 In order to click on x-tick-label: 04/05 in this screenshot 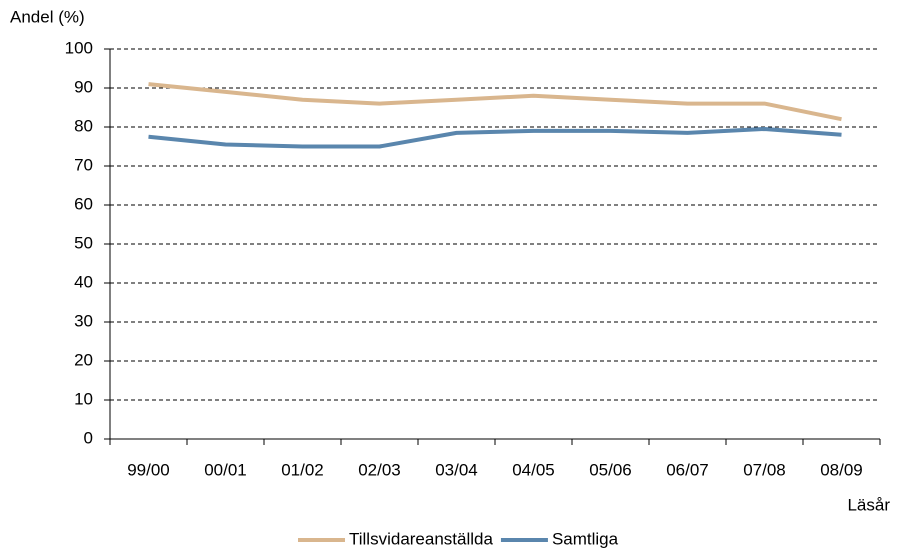, I will do `click(533, 469)`.